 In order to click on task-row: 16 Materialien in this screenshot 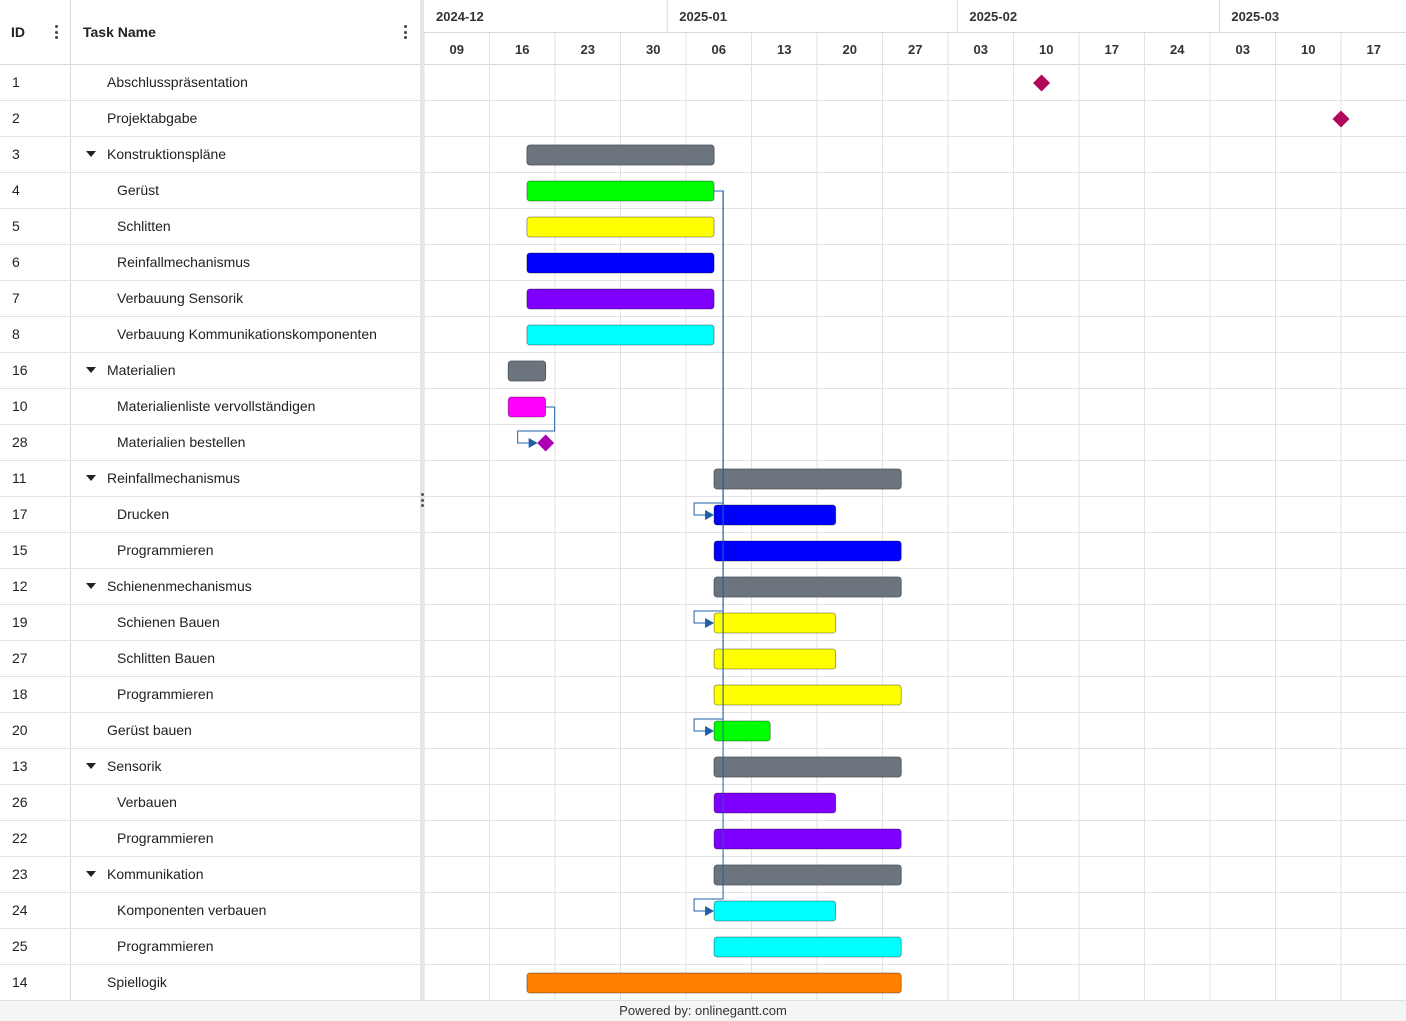, I will do `click(210, 371)`.